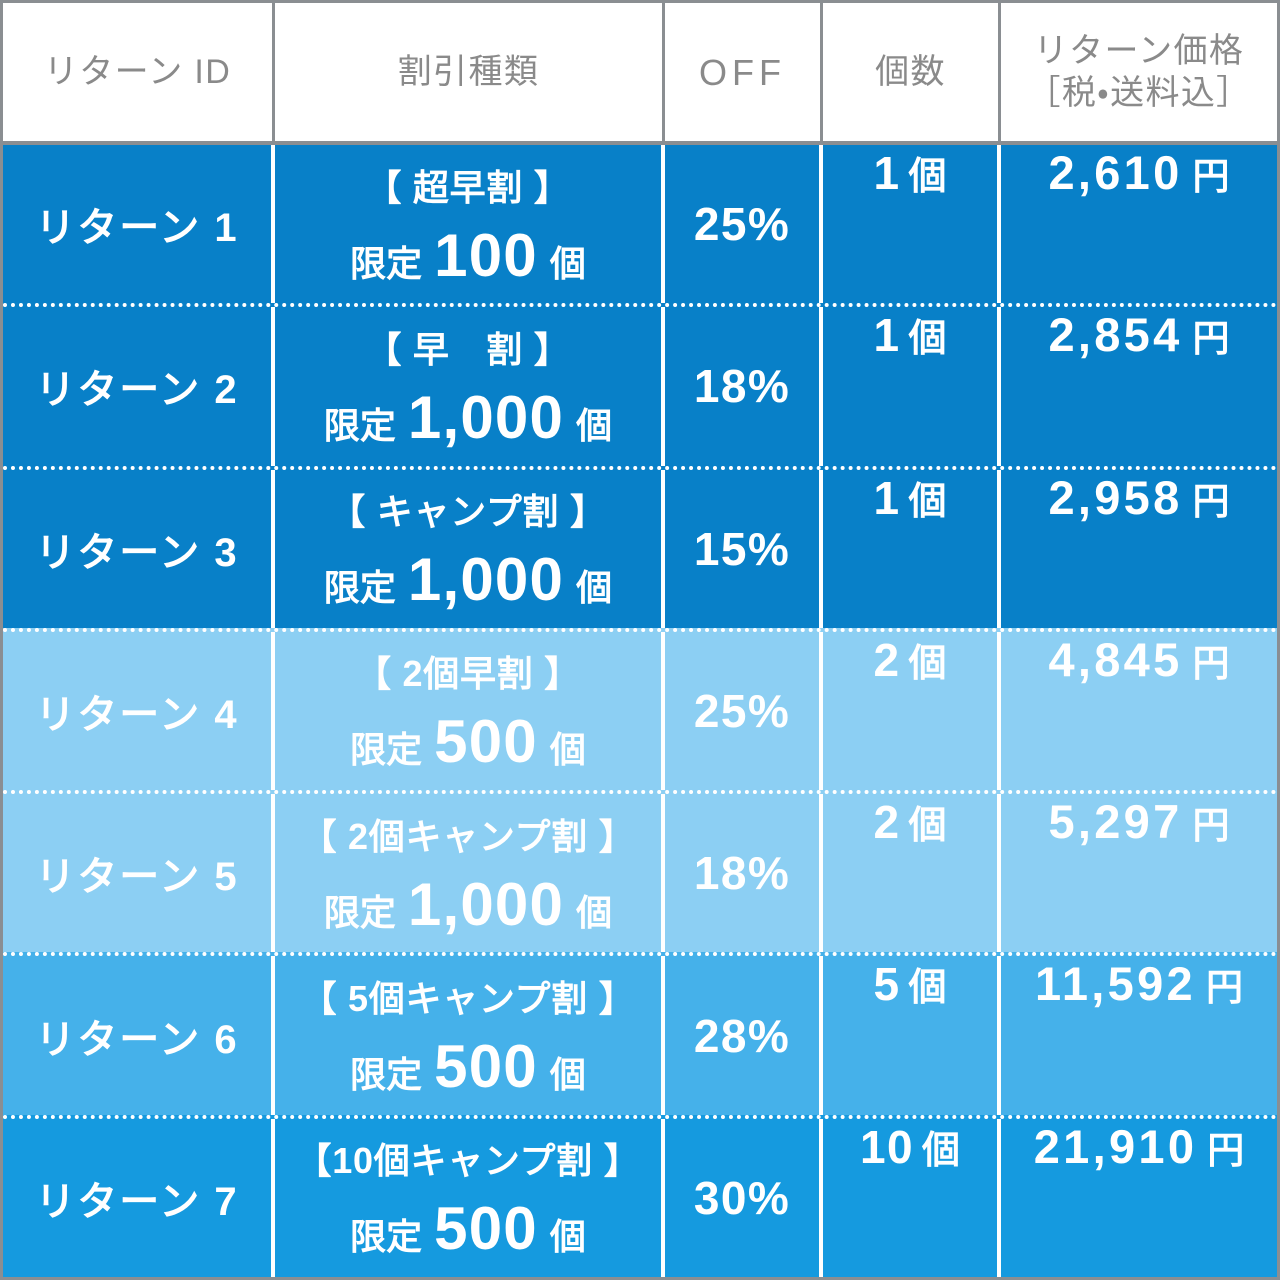 This screenshot has height=1280, width=1280. Describe the element at coordinates (744, 386) in the screenshot. I see `off-cell: 18%` at that location.